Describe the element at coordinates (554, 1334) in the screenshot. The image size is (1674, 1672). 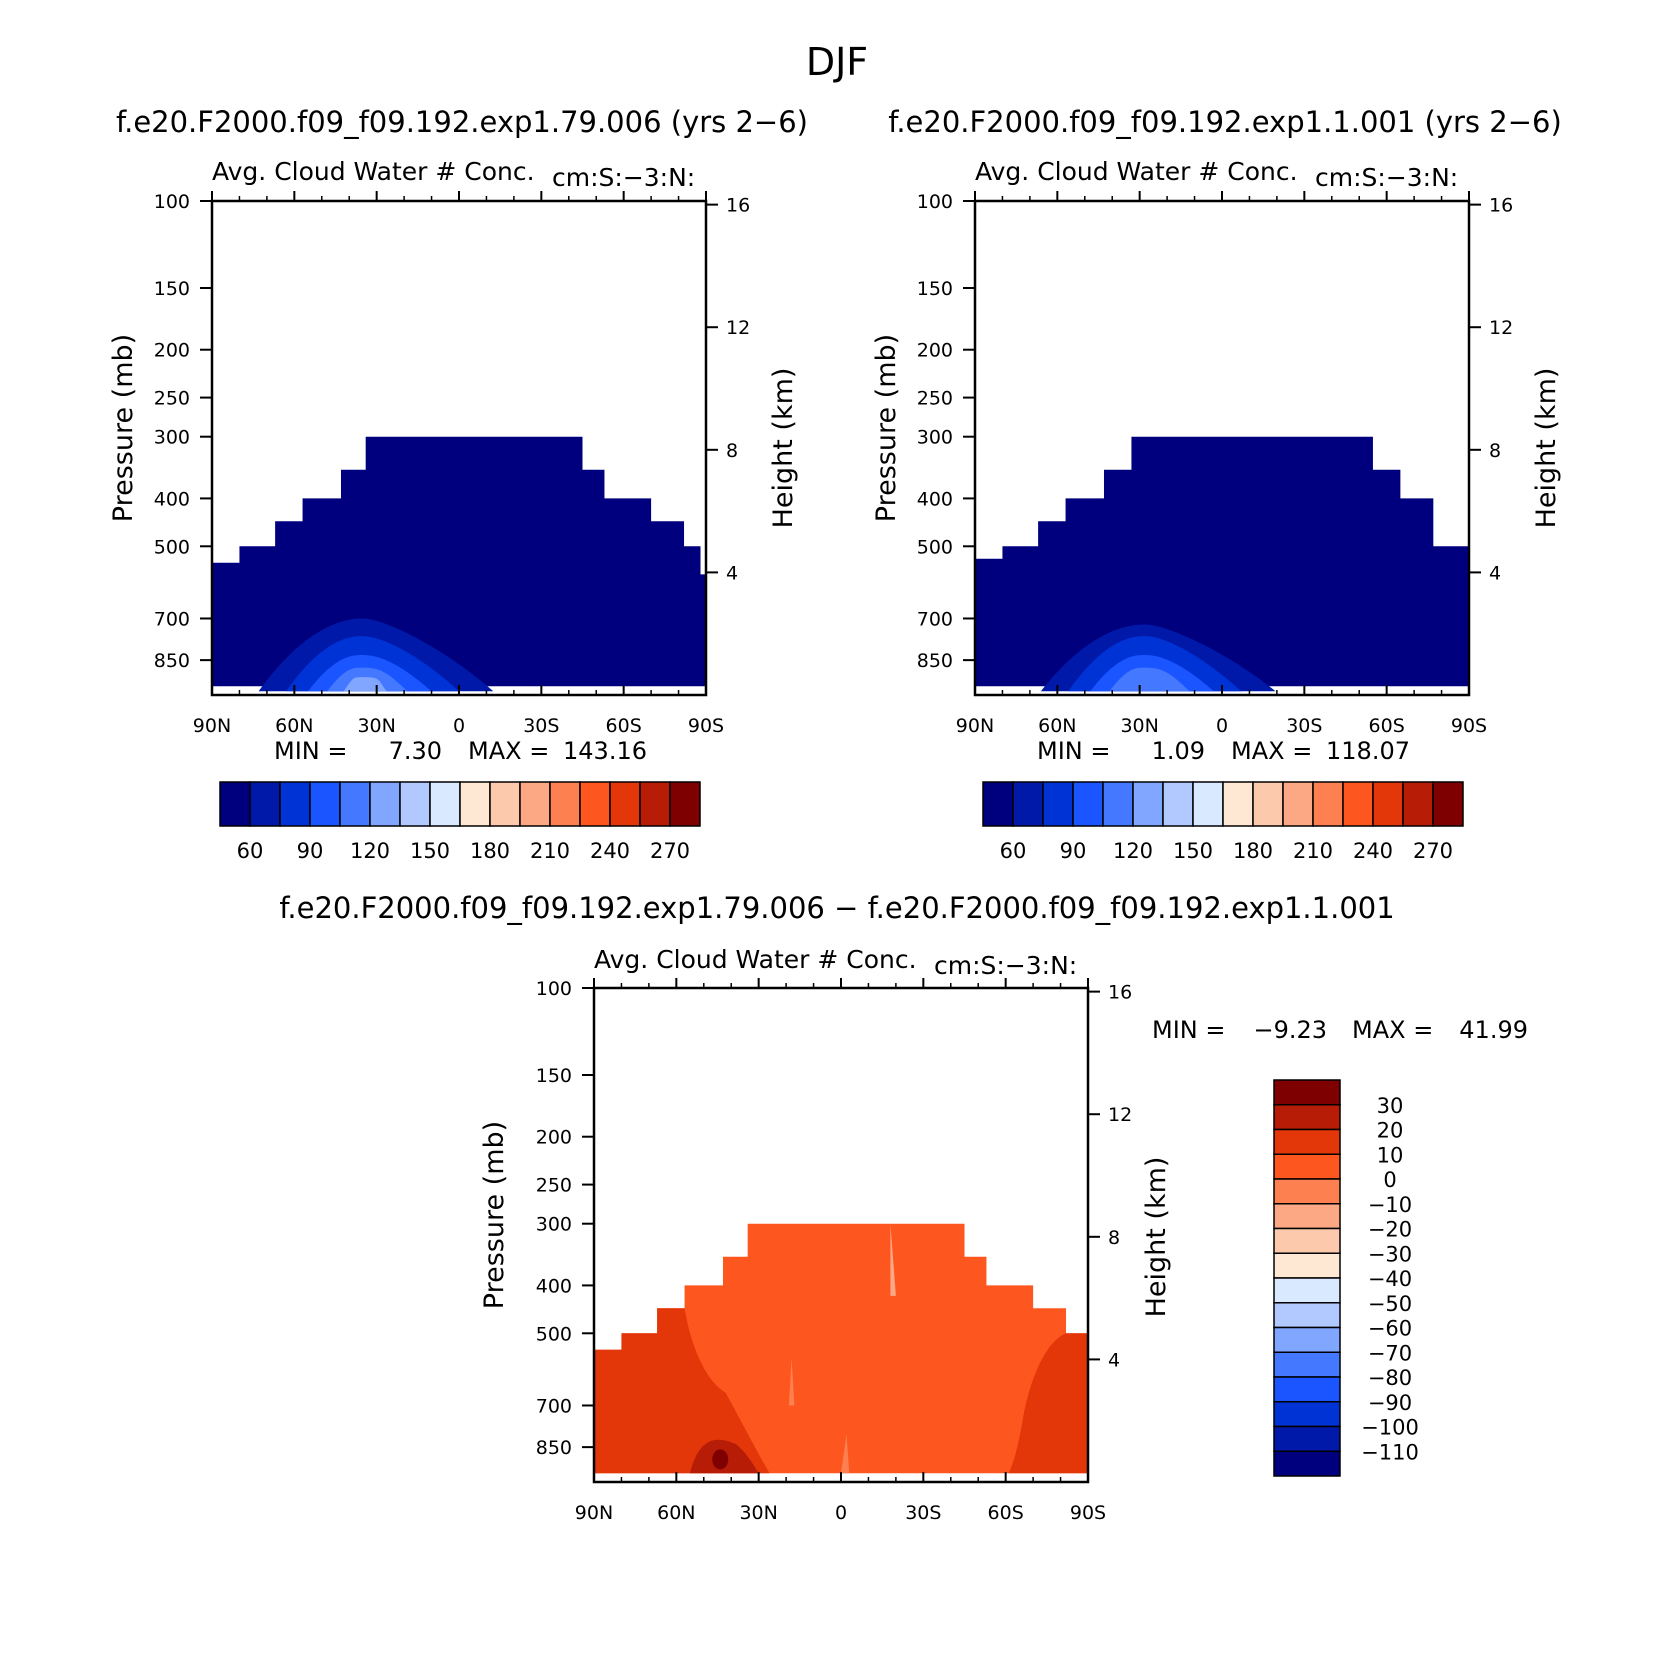
I see `panel3-ytick-label: 500` at that location.